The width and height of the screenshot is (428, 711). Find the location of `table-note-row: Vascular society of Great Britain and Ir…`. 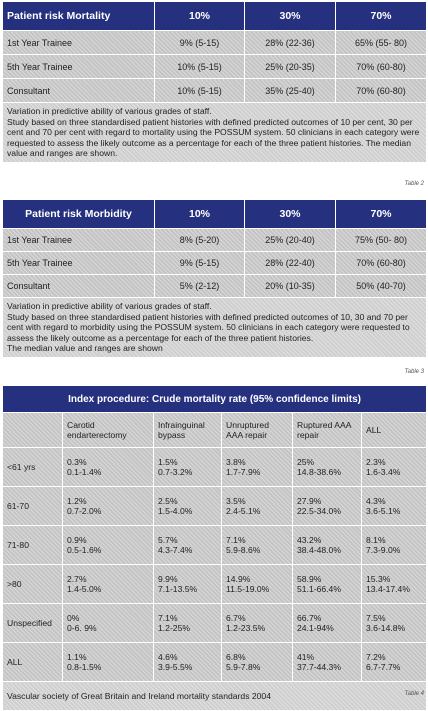

table-note-row: Vascular society of Great Britain and Ir… is located at coordinates (214, 696).